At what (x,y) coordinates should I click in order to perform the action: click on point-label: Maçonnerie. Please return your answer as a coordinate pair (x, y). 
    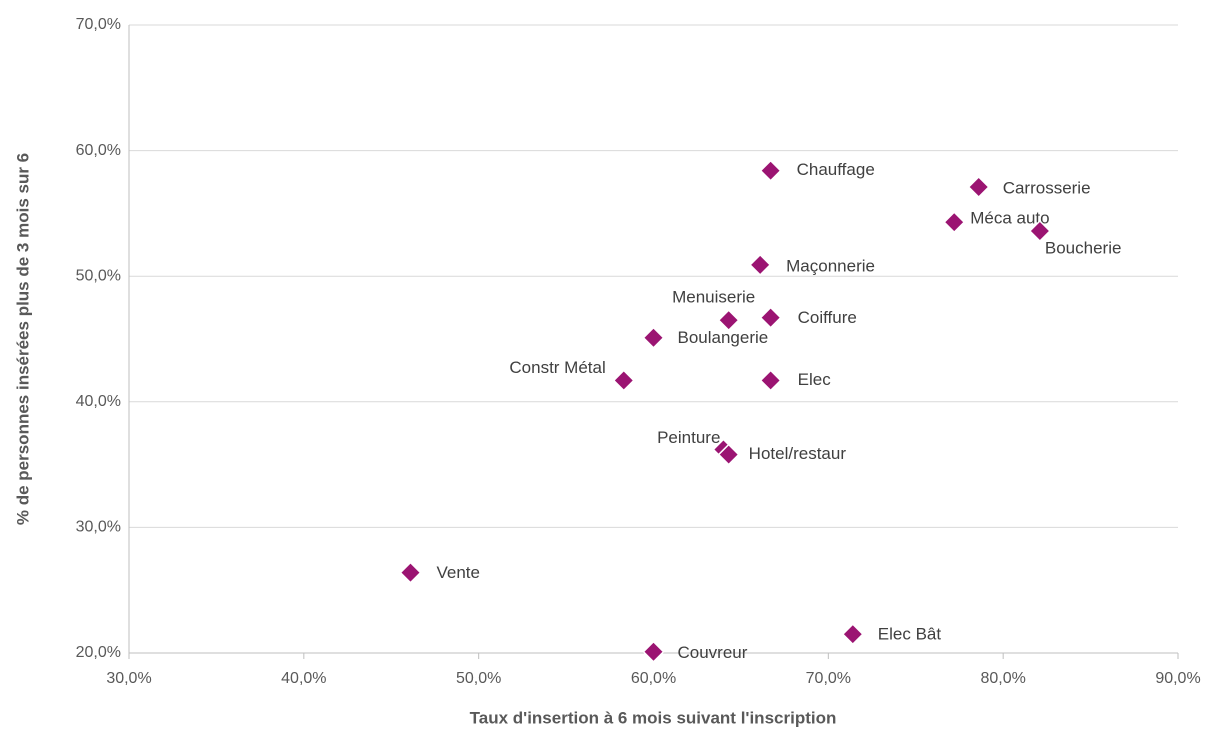
    Looking at the image, I should click on (830, 265).